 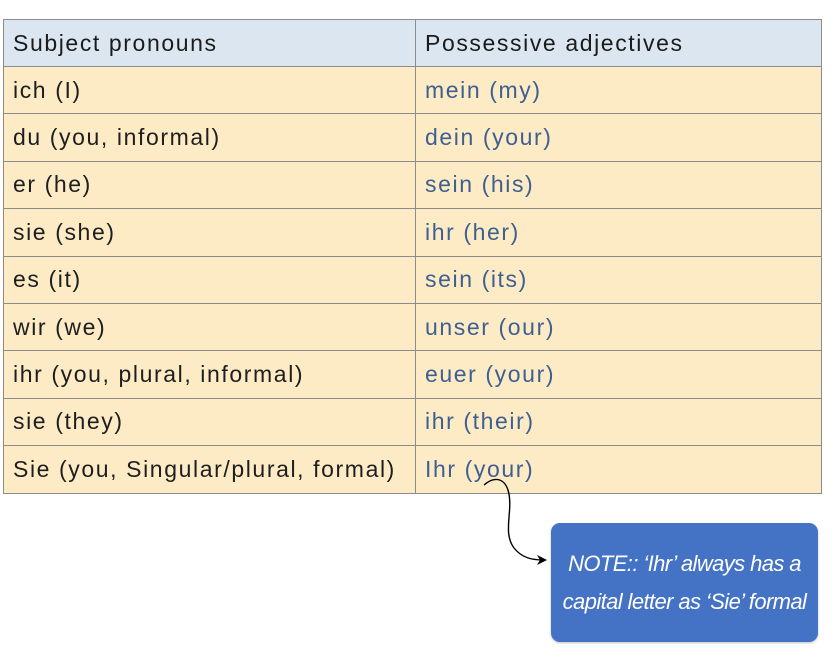 What do you see at coordinates (618, 469) in the screenshot?
I see `possessive-adjective-cell: Ihr (your)` at bounding box center [618, 469].